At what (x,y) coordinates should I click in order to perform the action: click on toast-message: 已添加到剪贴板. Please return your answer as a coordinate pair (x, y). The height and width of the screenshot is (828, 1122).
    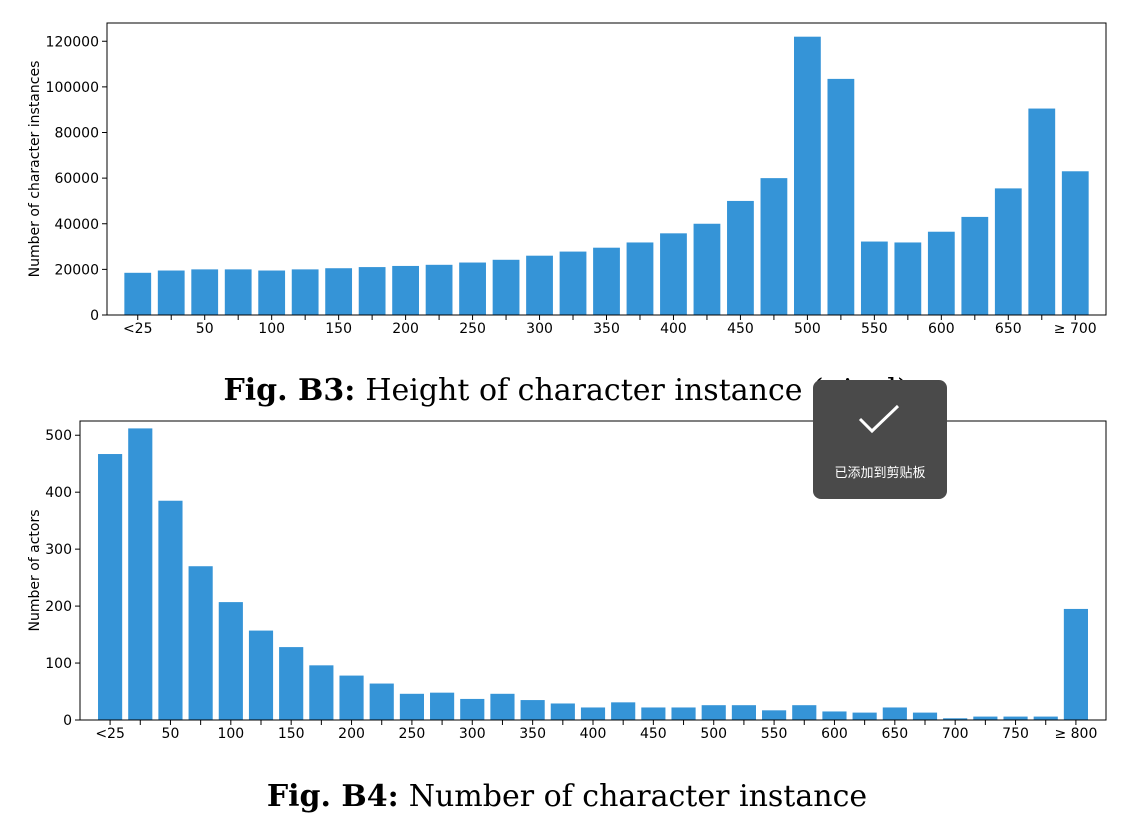
    Looking at the image, I should click on (880, 473).